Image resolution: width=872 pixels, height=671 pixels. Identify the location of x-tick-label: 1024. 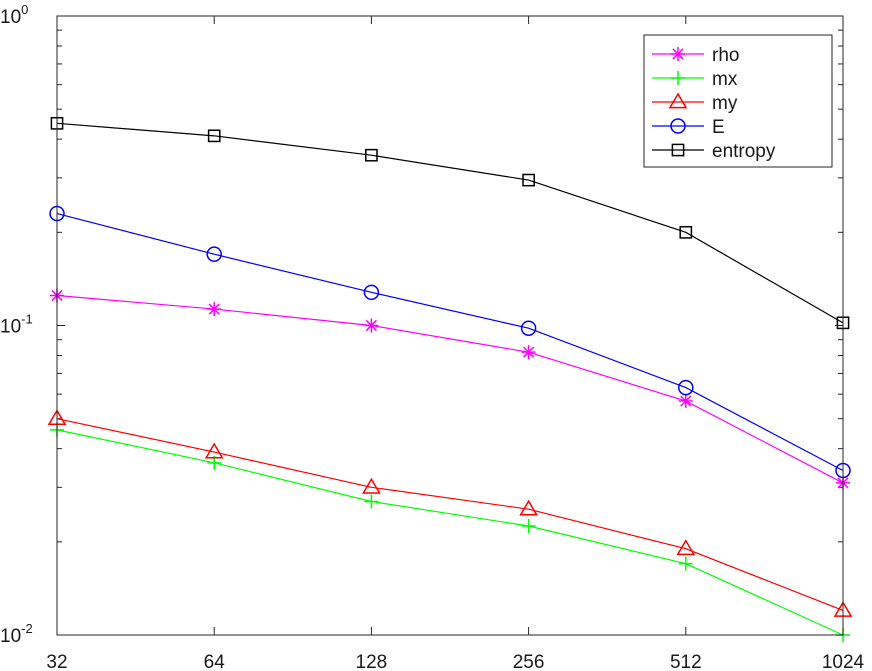
(843, 661).